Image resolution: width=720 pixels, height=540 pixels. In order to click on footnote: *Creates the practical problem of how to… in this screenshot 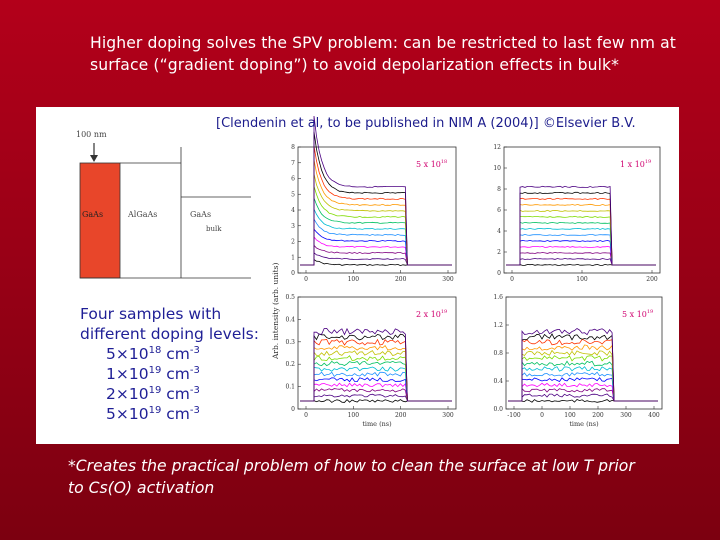, I will do `click(388, 477)`.